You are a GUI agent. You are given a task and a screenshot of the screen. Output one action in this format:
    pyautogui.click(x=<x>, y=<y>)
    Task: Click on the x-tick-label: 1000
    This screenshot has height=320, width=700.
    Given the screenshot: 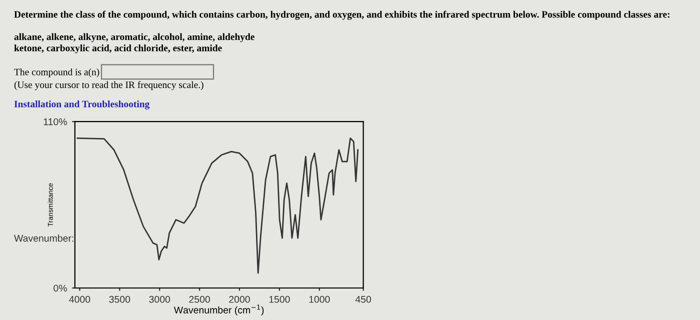 What is the action you would take?
    pyautogui.click(x=319, y=299)
    